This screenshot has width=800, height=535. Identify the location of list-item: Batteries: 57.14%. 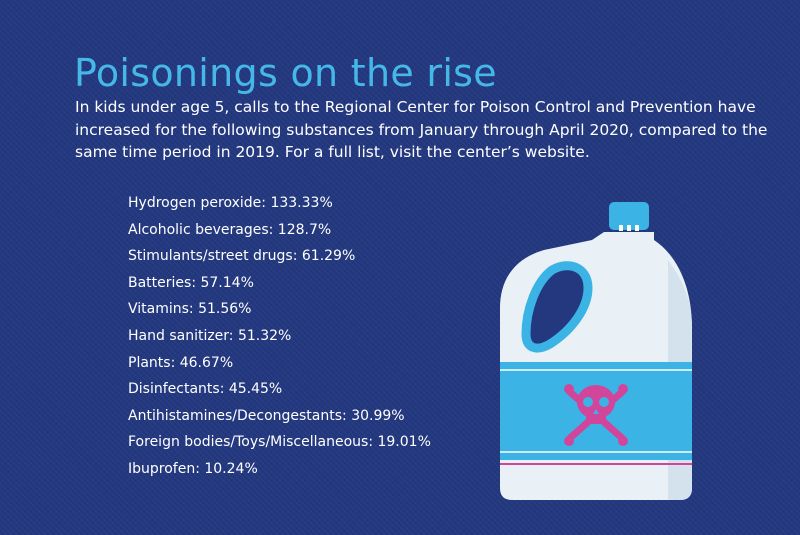
(191, 282).